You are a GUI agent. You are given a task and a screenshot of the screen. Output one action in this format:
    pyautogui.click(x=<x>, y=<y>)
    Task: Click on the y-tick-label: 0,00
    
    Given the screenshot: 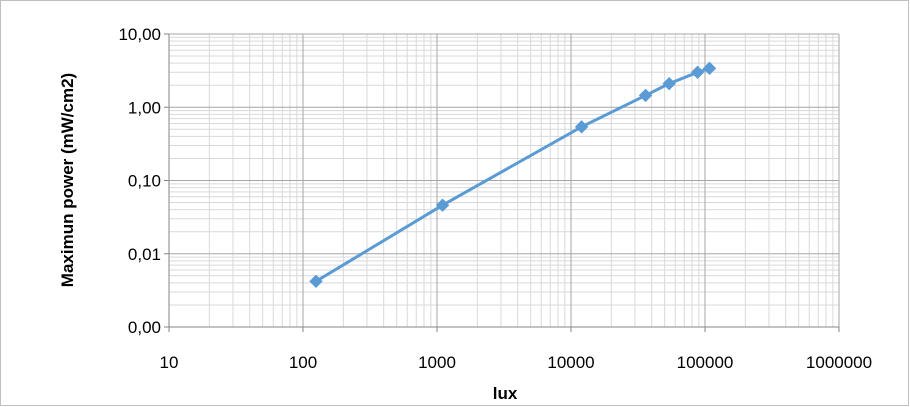 What is the action you would take?
    pyautogui.click(x=144, y=327)
    